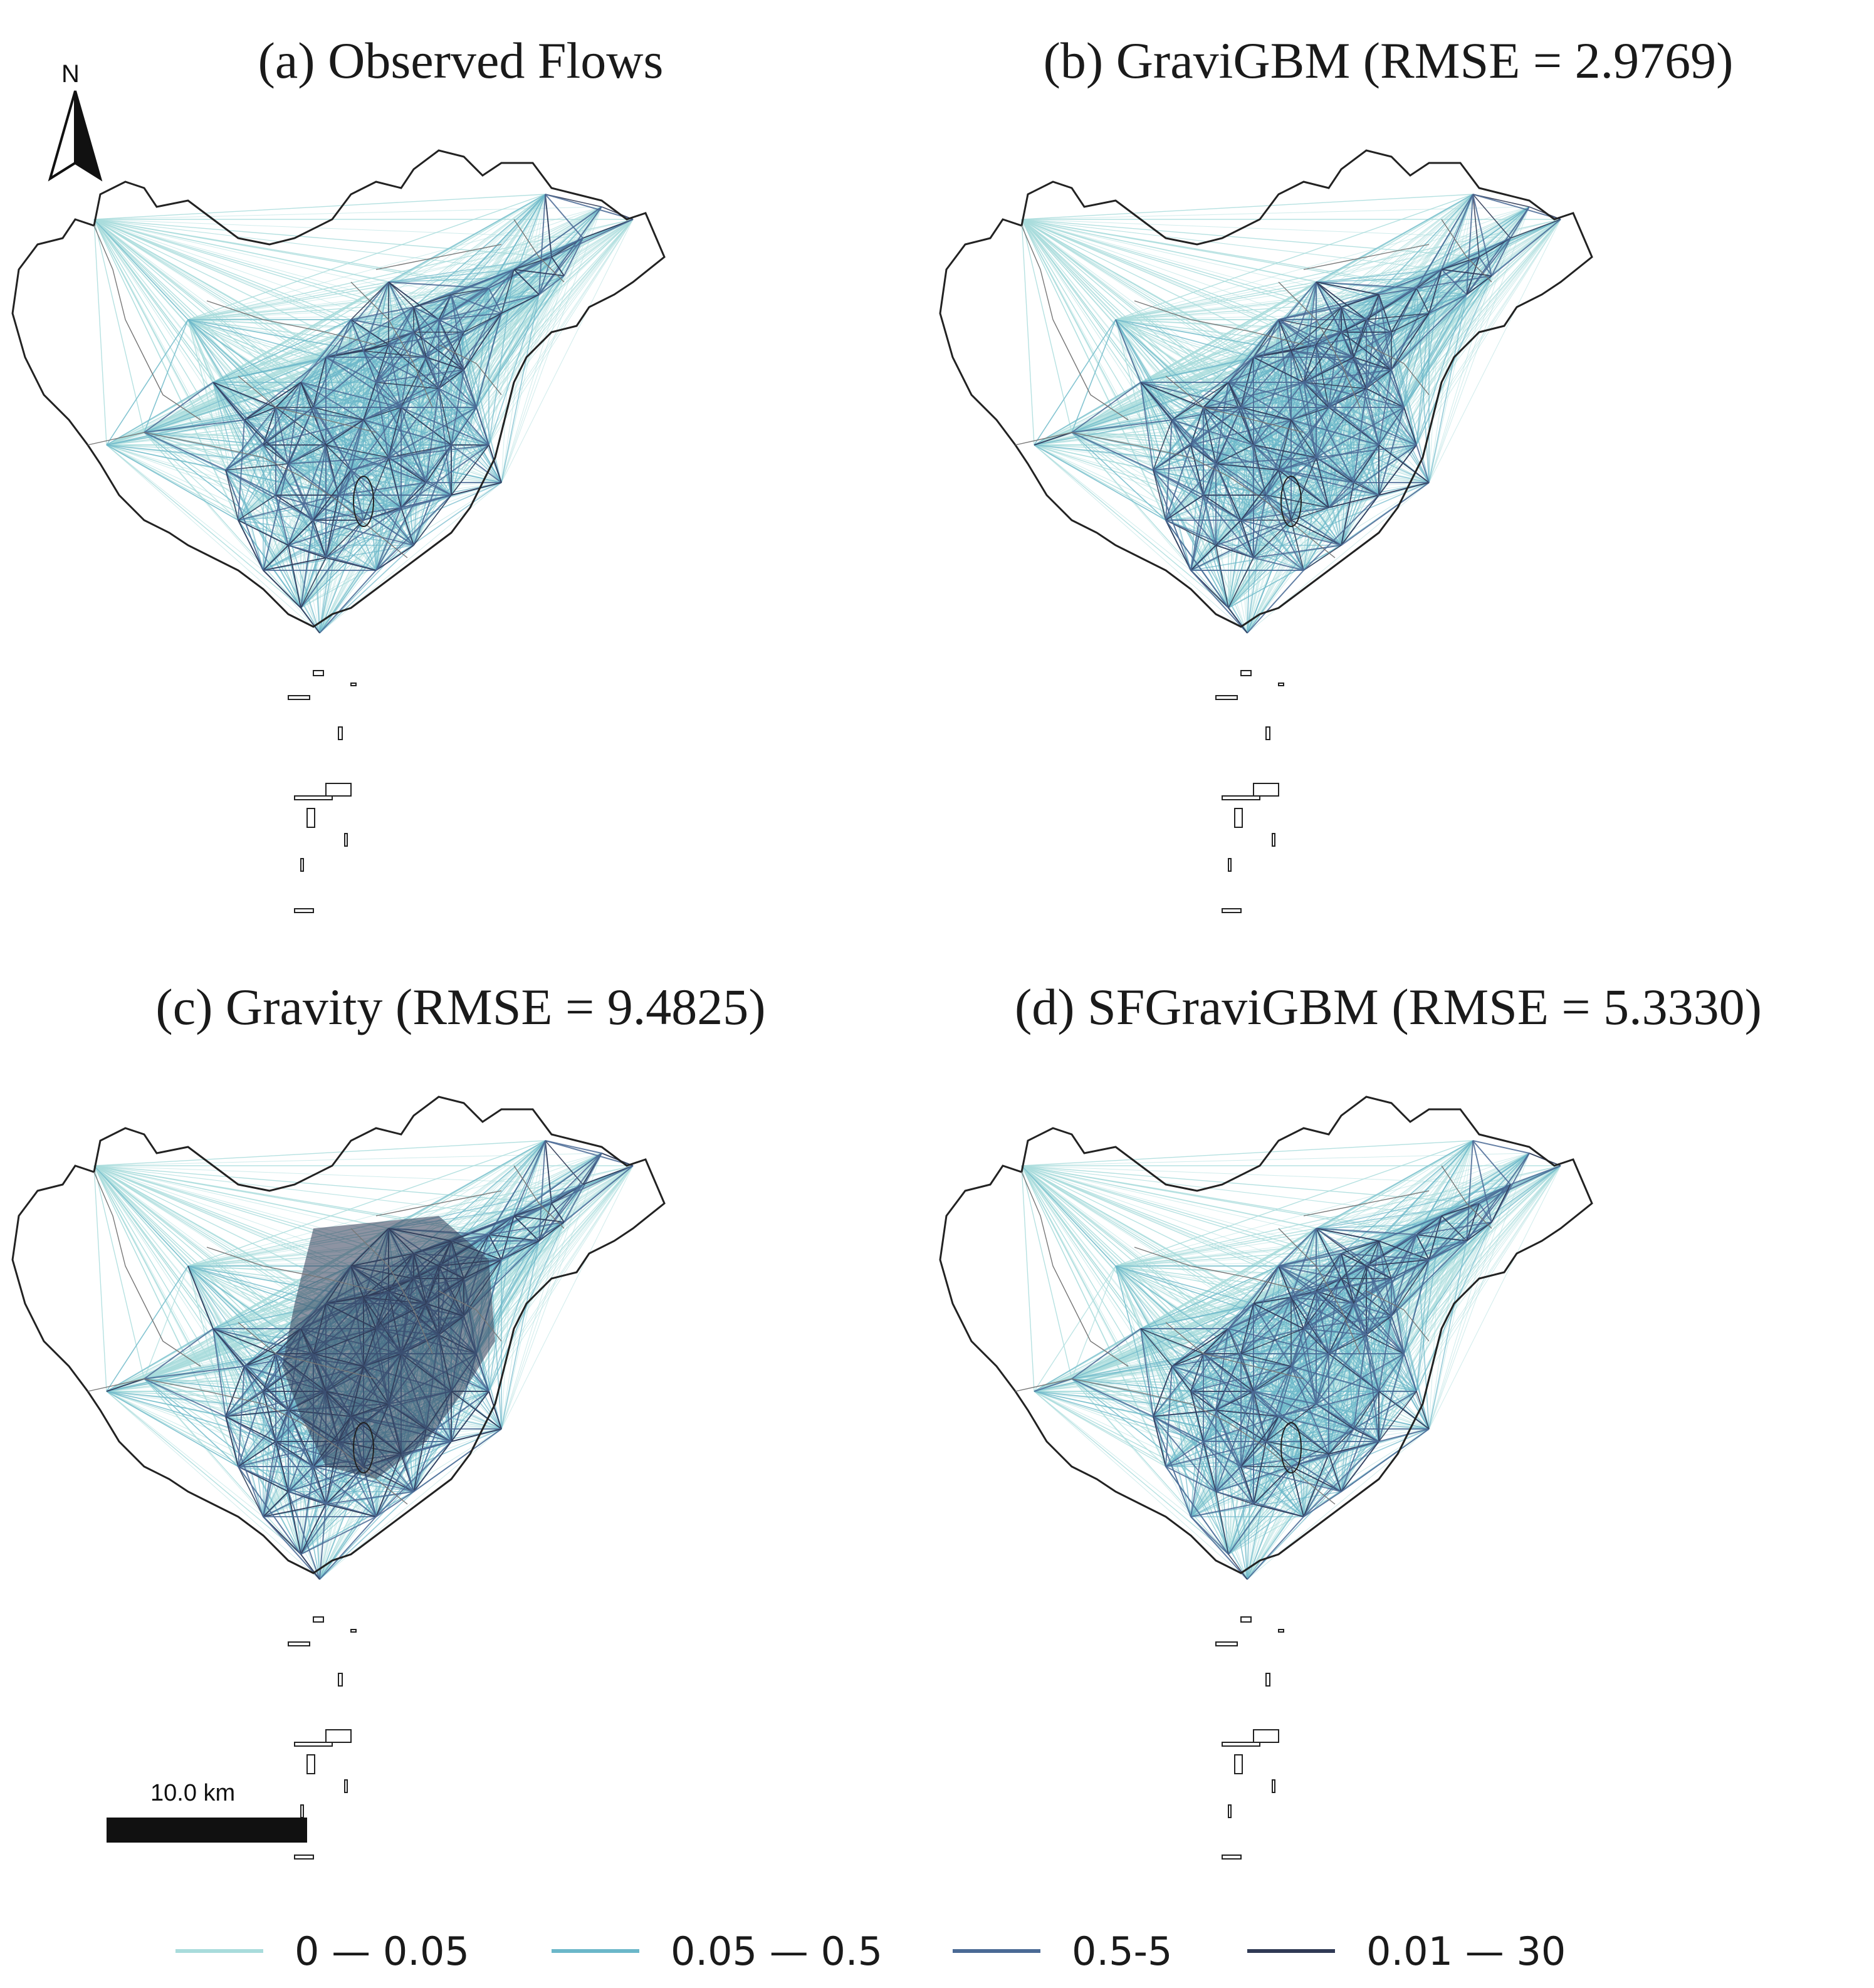 This screenshot has width=1874, height=1988. Describe the element at coordinates (777, 1951) in the screenshot. I see `legend-label: 0.05 — 0.5` at that location.